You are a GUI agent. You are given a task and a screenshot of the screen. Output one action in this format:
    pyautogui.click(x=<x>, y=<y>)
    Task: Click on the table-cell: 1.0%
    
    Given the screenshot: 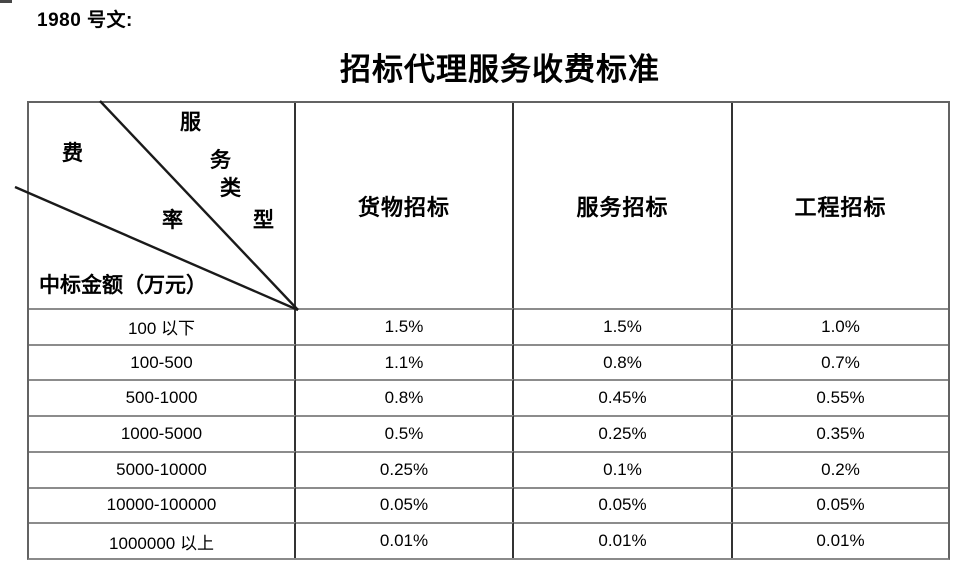 What is the action you would take?
    pyautogui.click(x=840, y=326)
    